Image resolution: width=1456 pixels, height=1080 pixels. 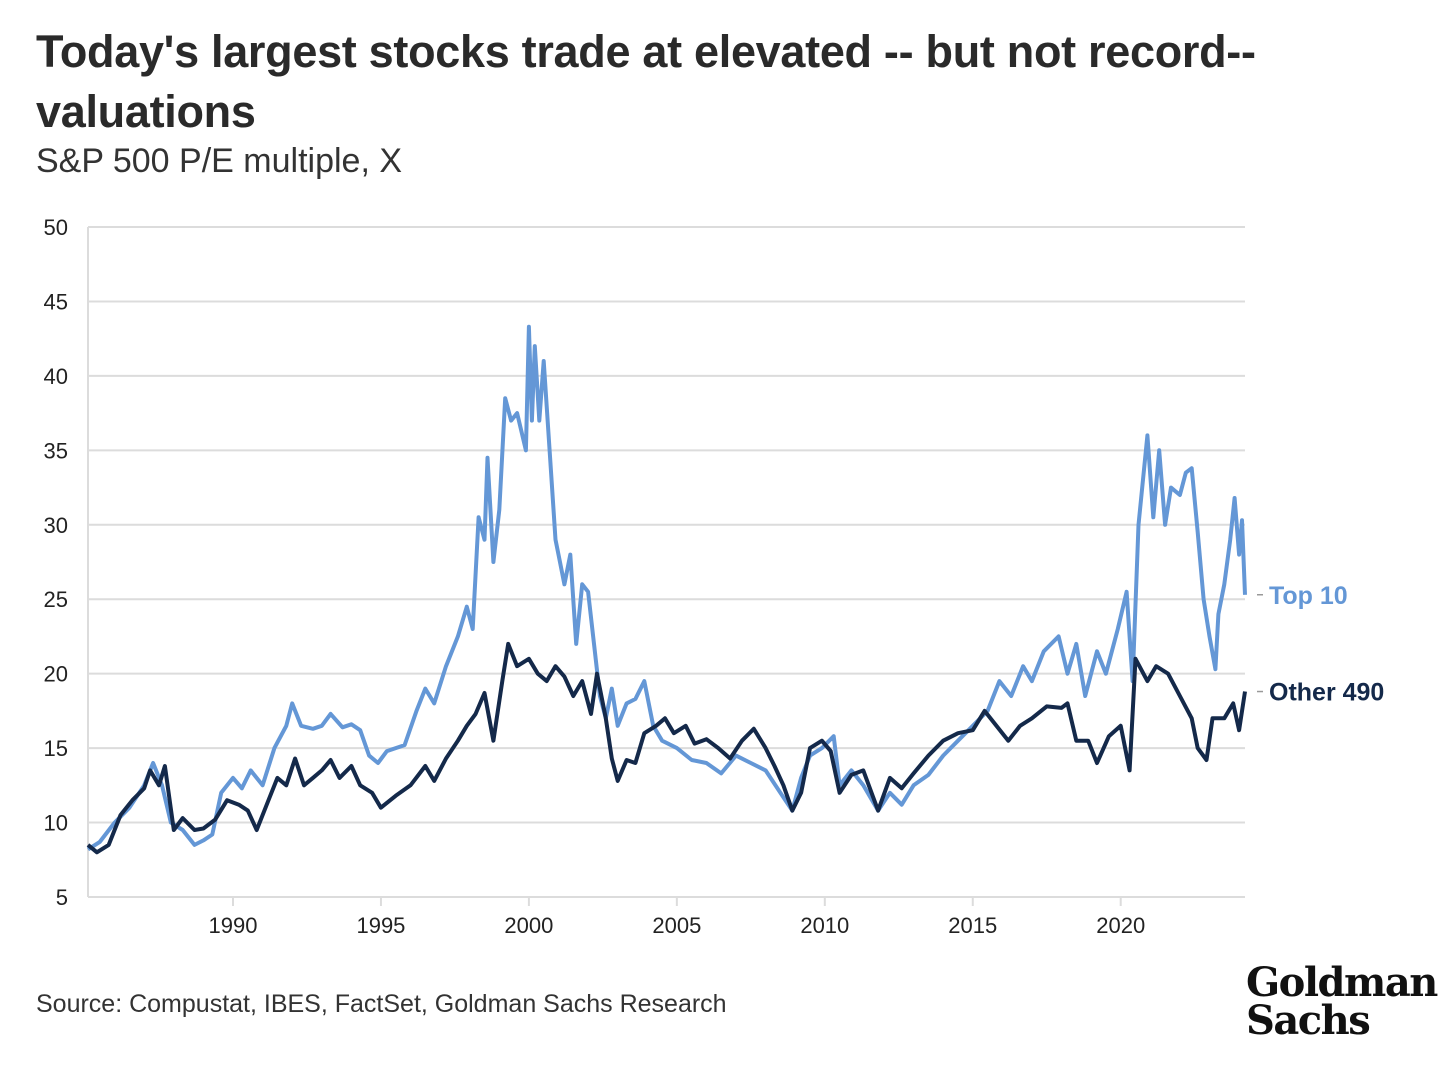 I want to click on y-tick-label: 40, so click(x=56, y=376).